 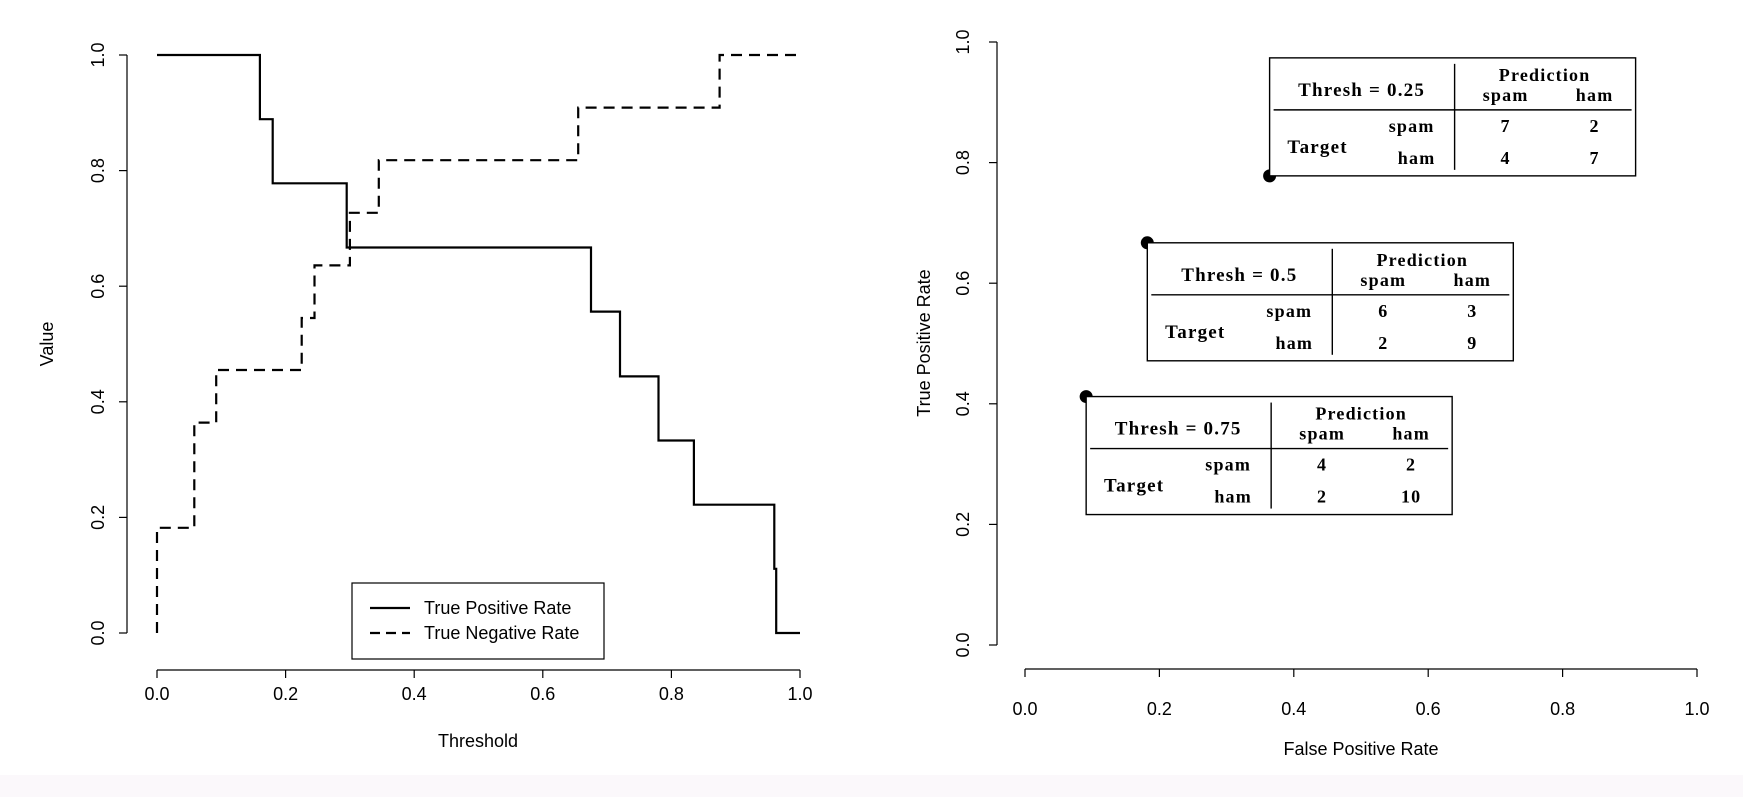 What do you see at coordinates (497, 608) in the screenshot?
I see `legend-label-tpr: True Positive Rate` at bounding box center [497, 608].